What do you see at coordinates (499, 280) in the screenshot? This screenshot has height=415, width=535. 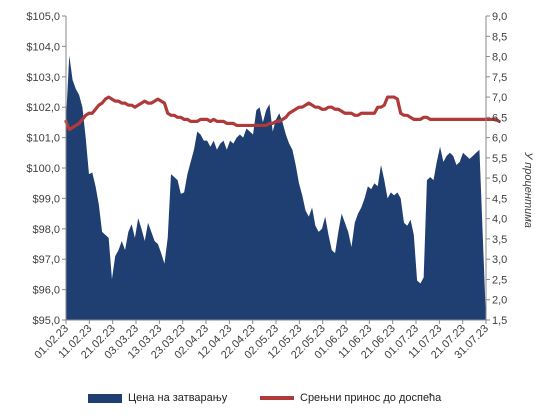 I see `right-tick-label: 2,5` at bounding box center [499, 280].